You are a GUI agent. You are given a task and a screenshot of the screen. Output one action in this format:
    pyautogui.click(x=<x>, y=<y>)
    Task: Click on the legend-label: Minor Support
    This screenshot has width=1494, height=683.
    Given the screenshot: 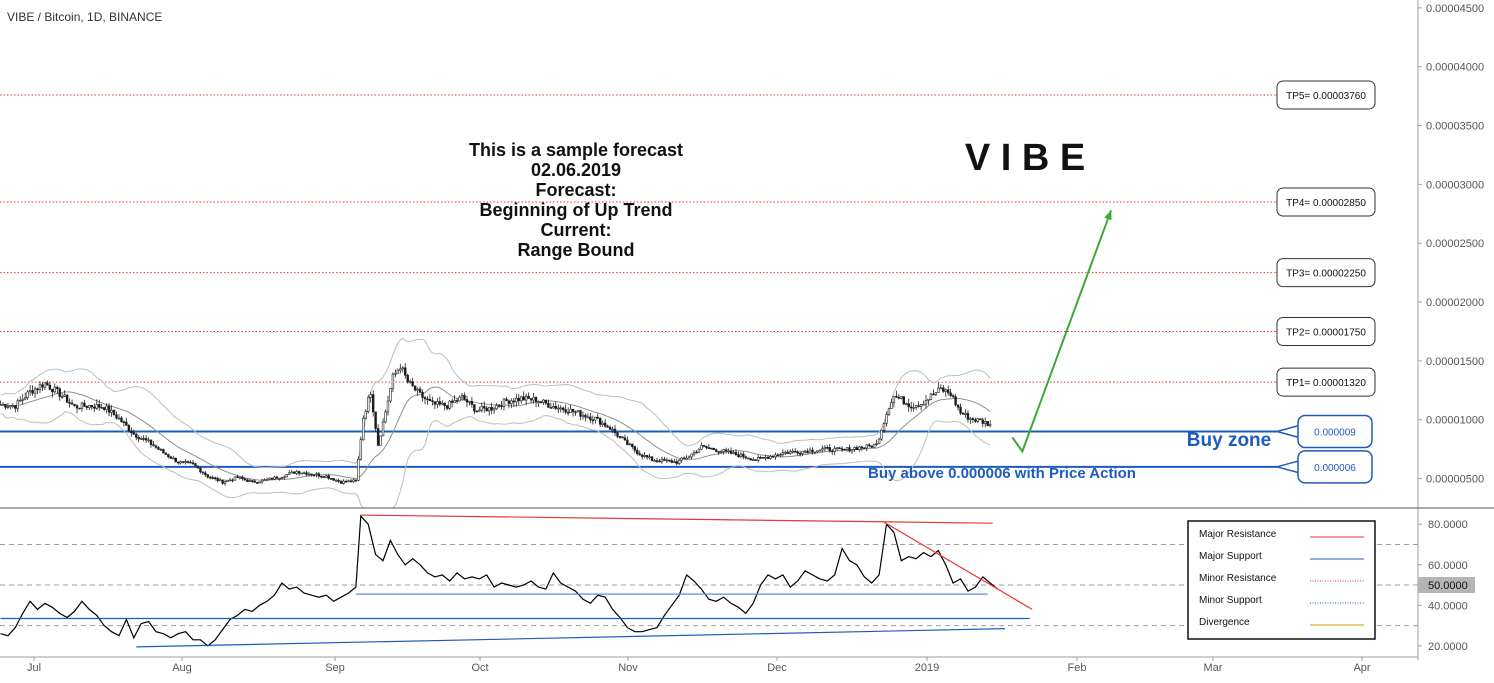 What is the action you would take?
    pyautogui.click(x=1230, y=600)
    